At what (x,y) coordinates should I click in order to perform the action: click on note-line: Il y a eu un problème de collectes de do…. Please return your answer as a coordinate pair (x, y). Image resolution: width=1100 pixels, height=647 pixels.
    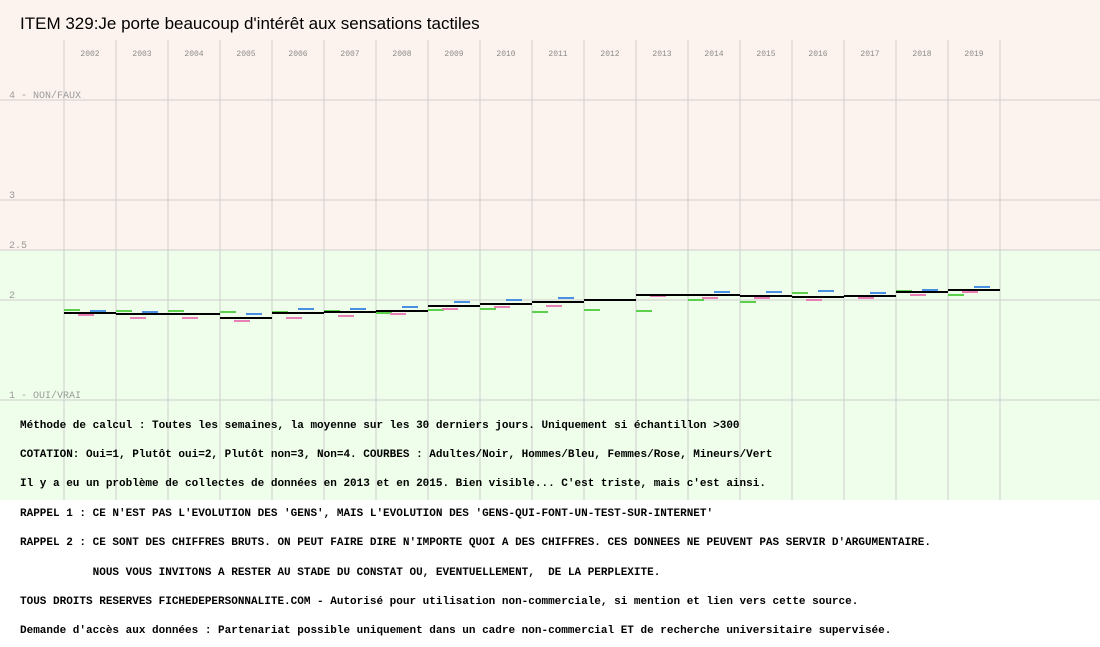
    Looking at the image, I should click on (393, 484).